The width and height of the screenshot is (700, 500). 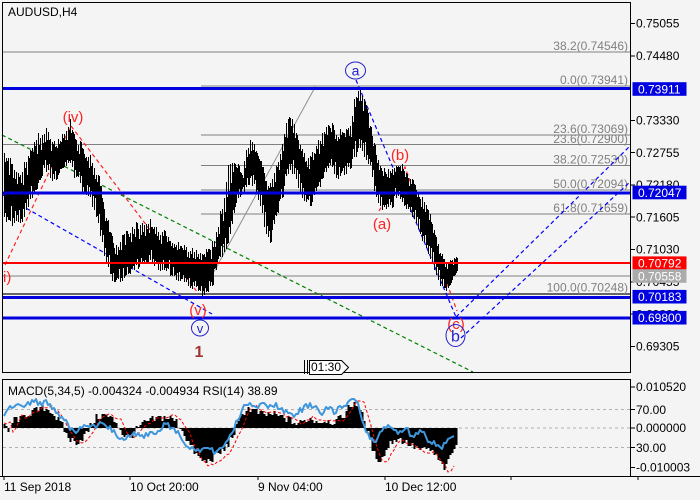 I want to click on svg-text: 38.2(0.74546), so click(x=590, y=46).